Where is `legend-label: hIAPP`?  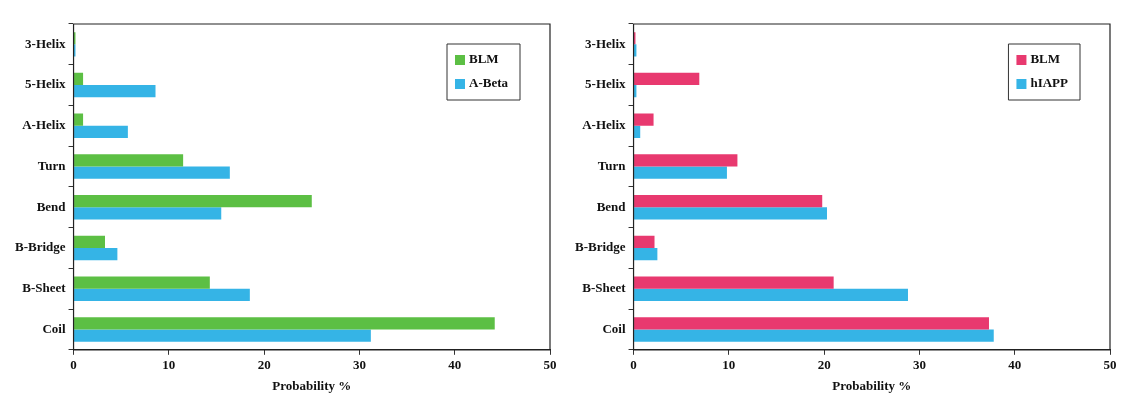
legend-label: hIAPP is located at coordinates (1049, 83).